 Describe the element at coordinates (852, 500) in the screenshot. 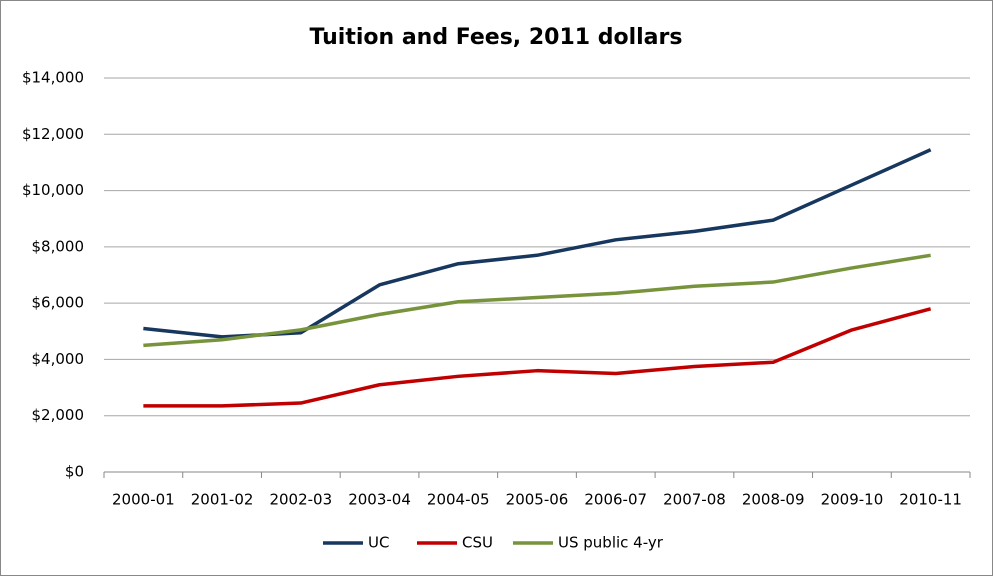

I see `x-tick-label: 2009-10` at that location.